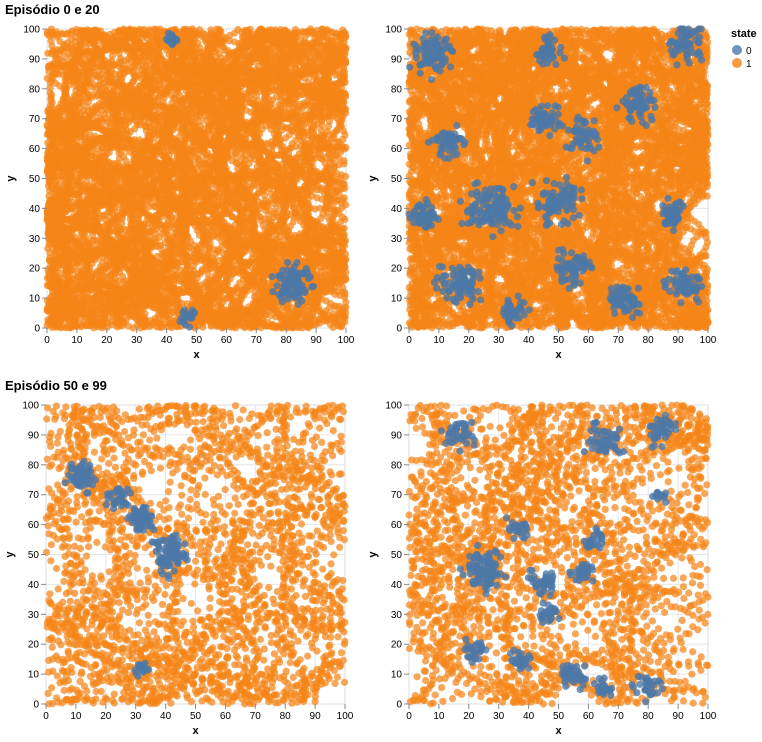 The height and width of the screenshot is (742, 762). Describe the element at coordinates (56, 385) in the screenshot. I see `group-title-bottom: Episódio 50 e 99` at that location.